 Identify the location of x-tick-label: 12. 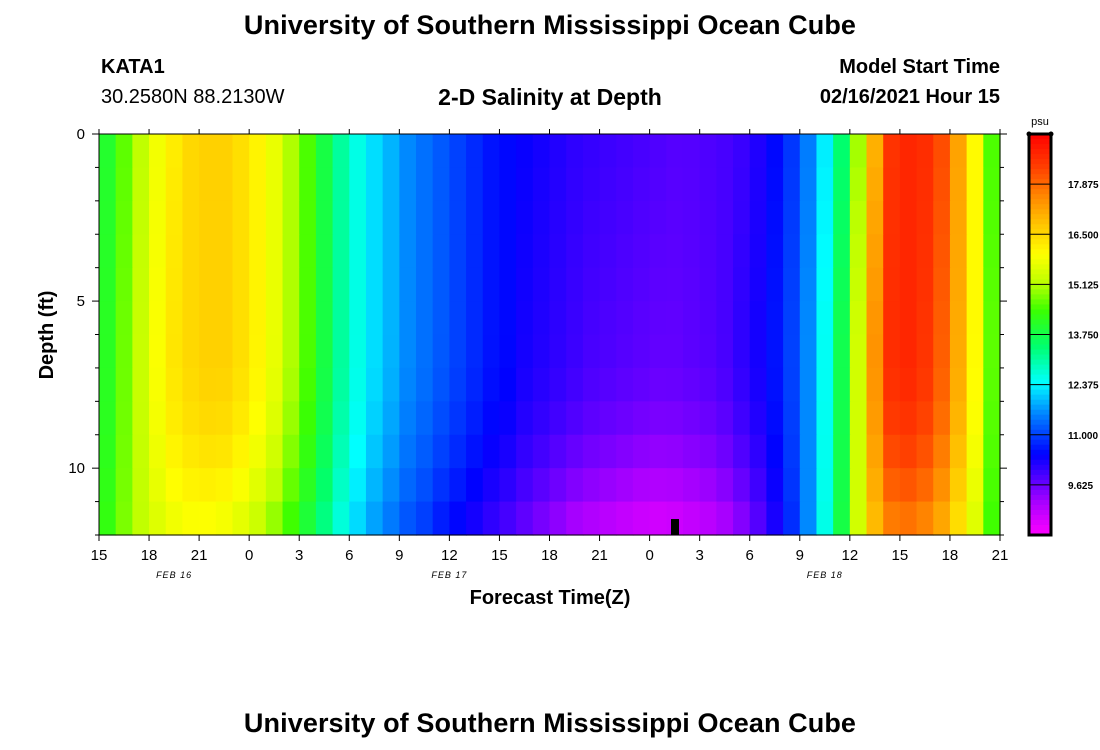
(449, 555).